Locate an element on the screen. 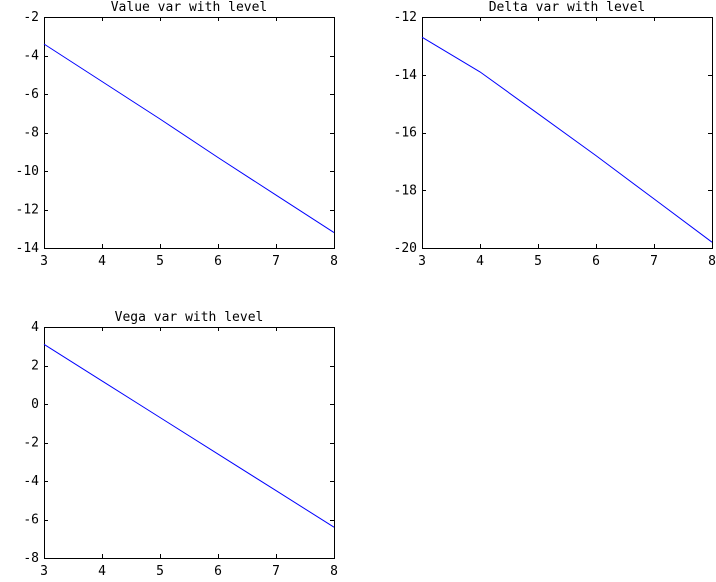 This screenshot has width=716, height=582. vega-var-xtick-label: 4 is located at coordinates (102, 571).